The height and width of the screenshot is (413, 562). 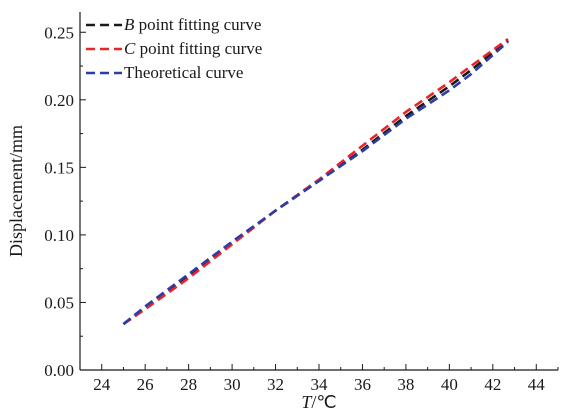 I want to click on y-tick-label: 0.15, so click(x=59, y=167).